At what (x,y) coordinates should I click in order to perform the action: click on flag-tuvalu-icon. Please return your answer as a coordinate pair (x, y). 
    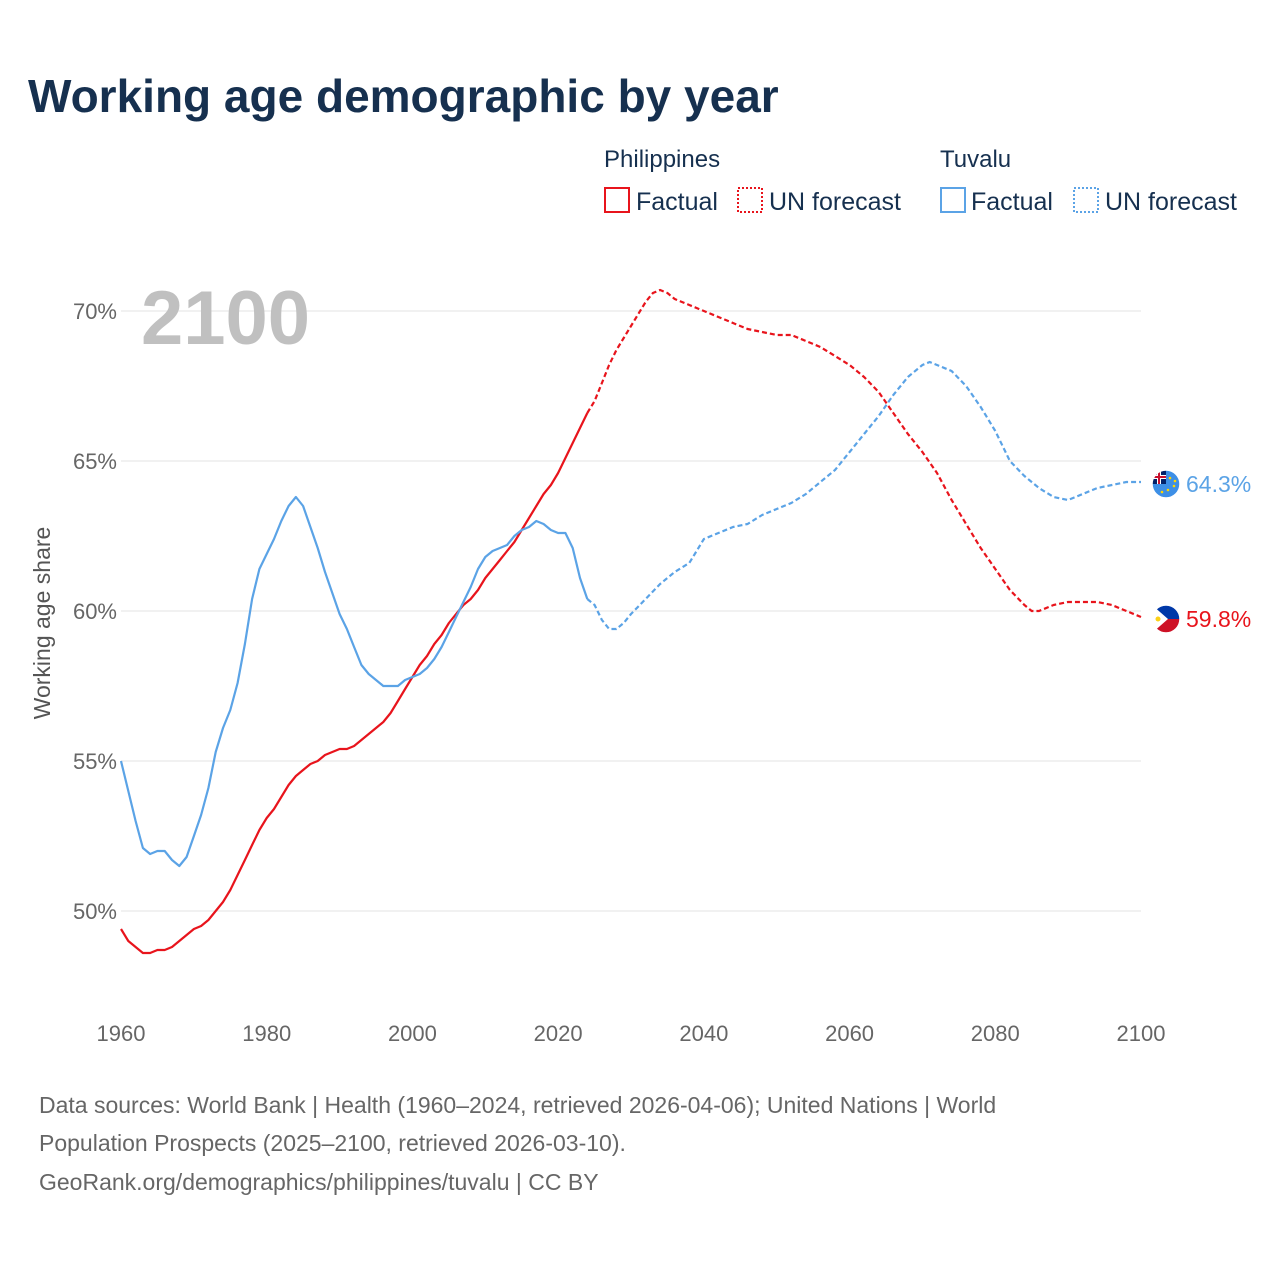
    Looking at the image, I should click on (1166, 484).